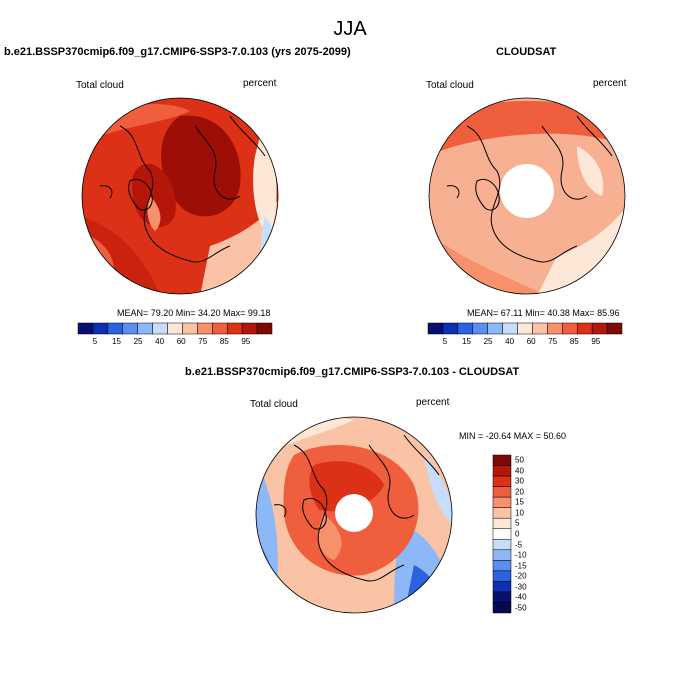 This screenshot has height=700, width=700. Describe the element at coordinates (175, 343) in the screenshot. I see `colorbar-ticks-model: 5 15 25 40 60 75 85 95` at that location.